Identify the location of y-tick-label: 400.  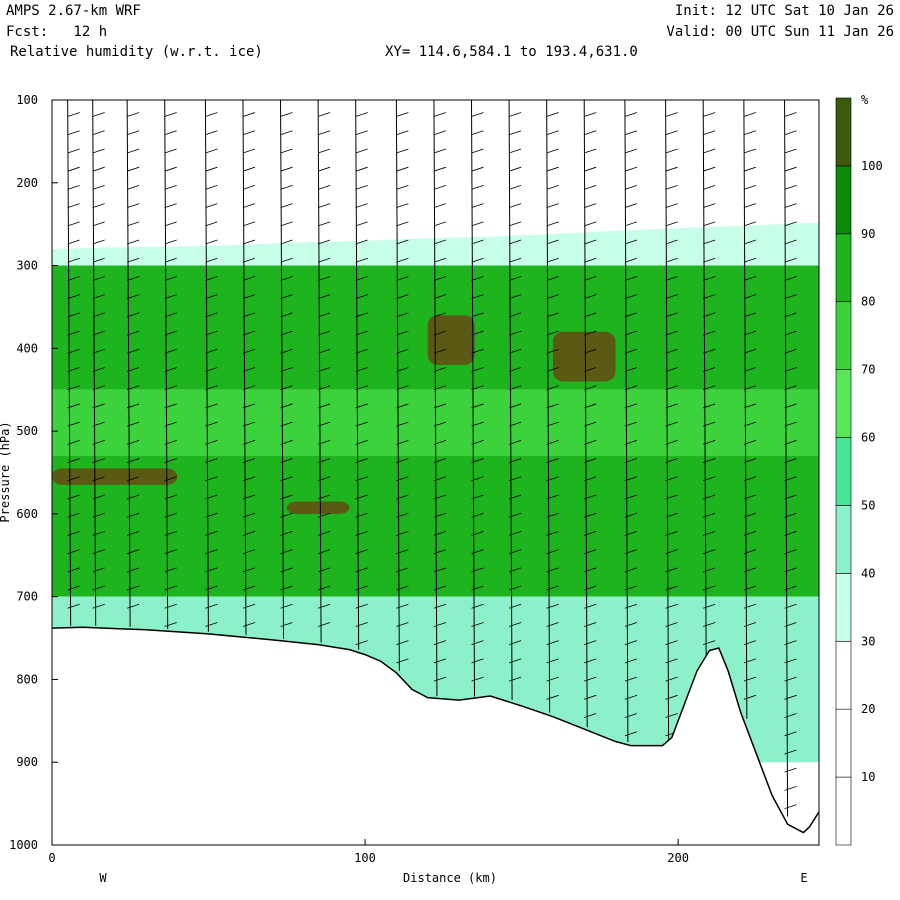
(27, 348).